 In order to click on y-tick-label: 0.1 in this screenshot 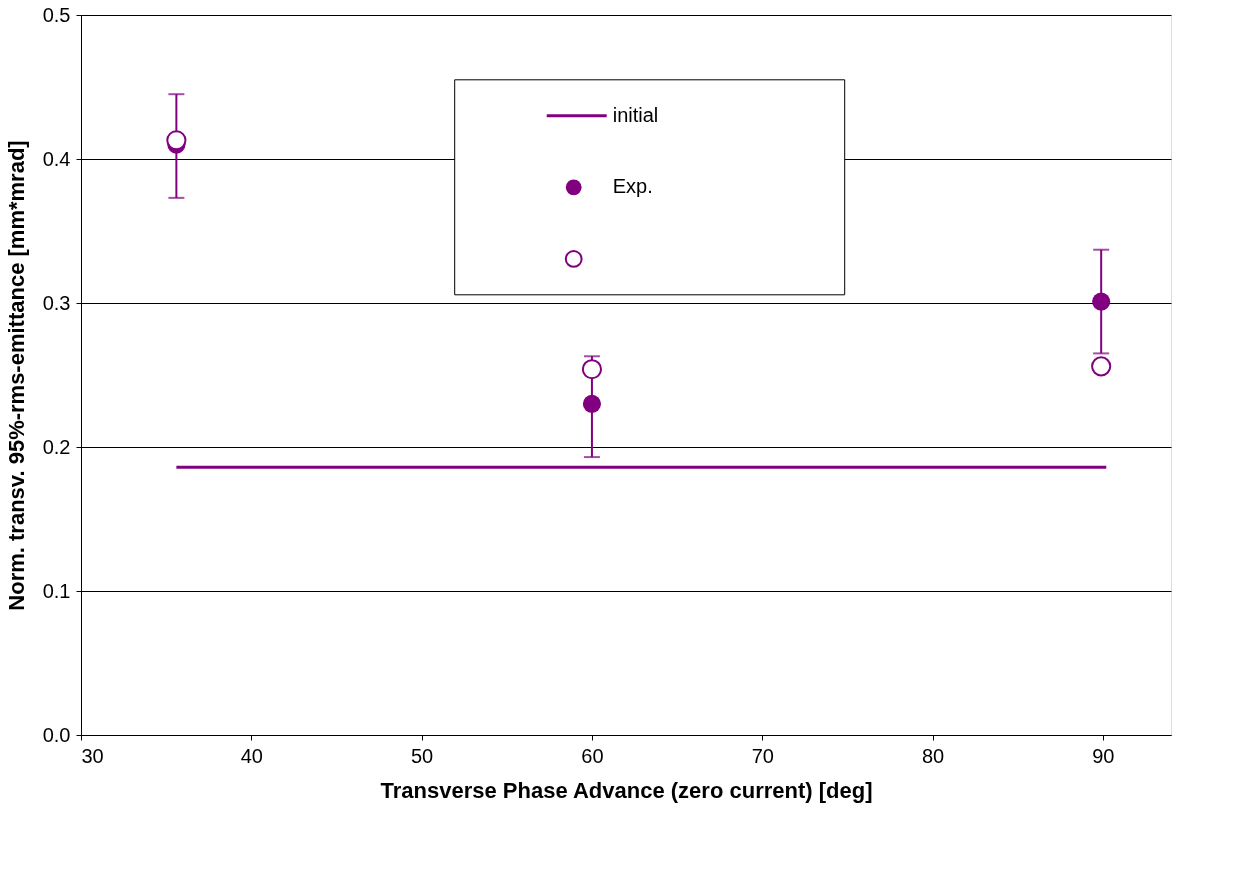, I will do `click(56, 590)`.